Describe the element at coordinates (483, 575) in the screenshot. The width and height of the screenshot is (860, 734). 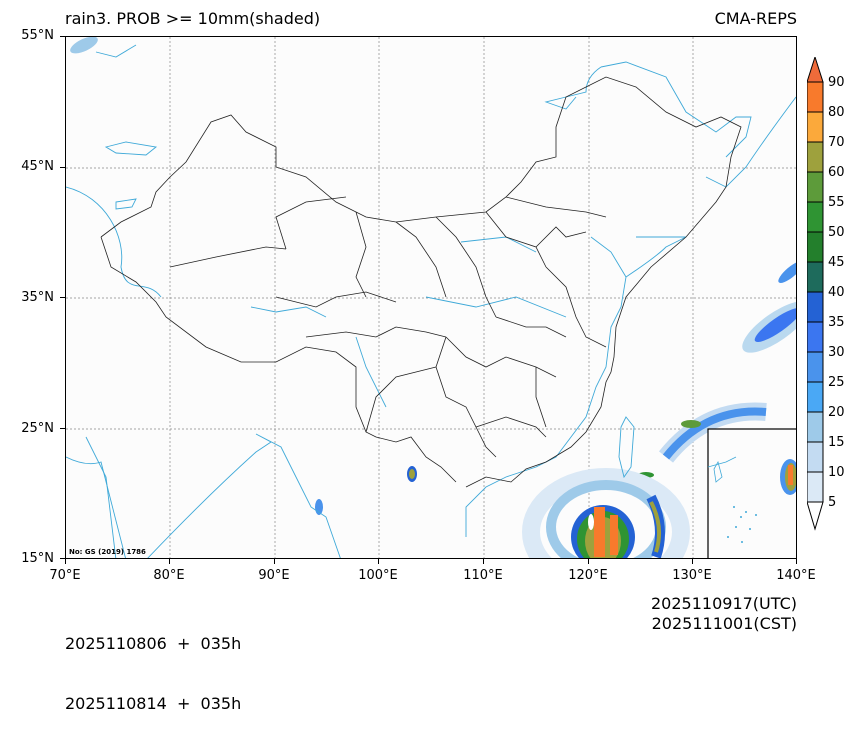
I see `x-tick-label-110e: 110°E` at that location.